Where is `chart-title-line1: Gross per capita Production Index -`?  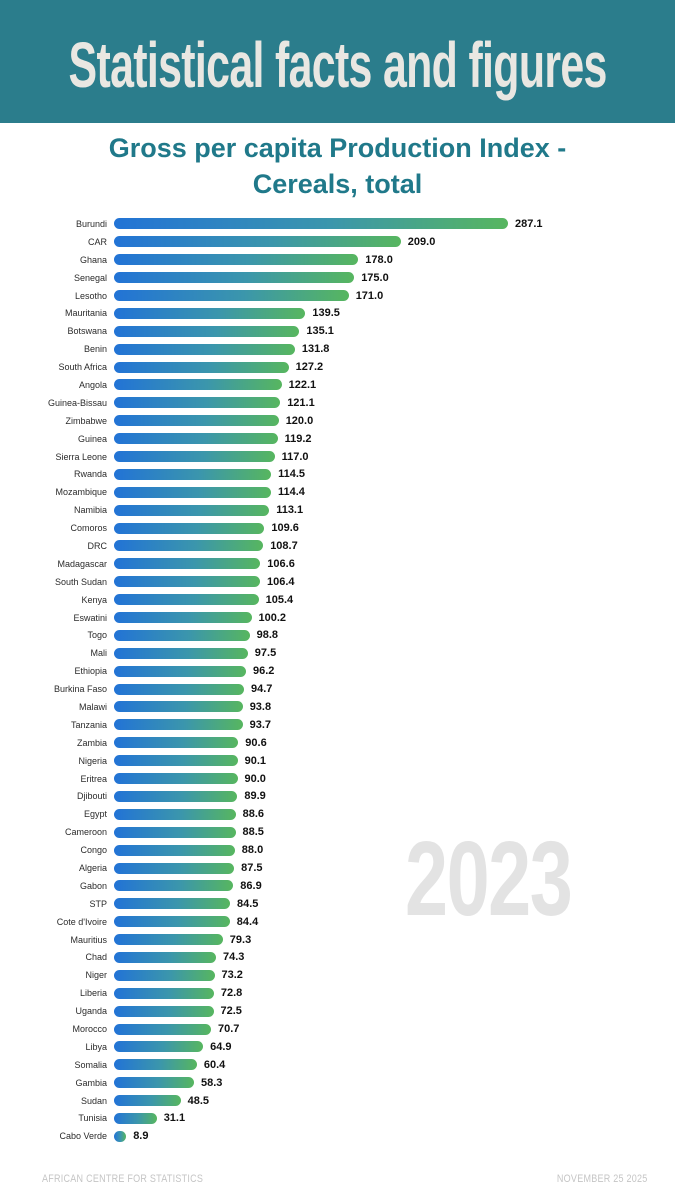 chart-title-line1: Gross per capita Production Index - is located at coordinates (337, 148).